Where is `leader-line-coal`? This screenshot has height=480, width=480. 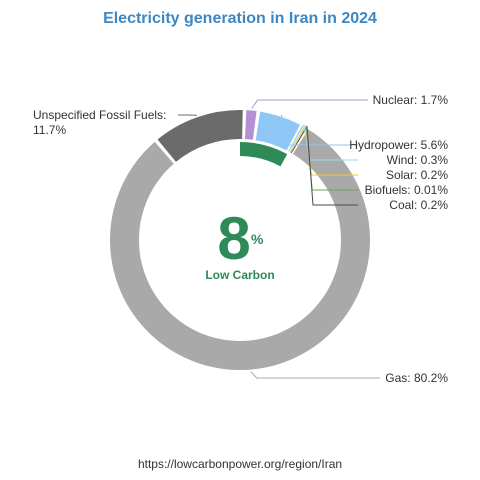 leader-line-coal is located at coordinates (332, 166).